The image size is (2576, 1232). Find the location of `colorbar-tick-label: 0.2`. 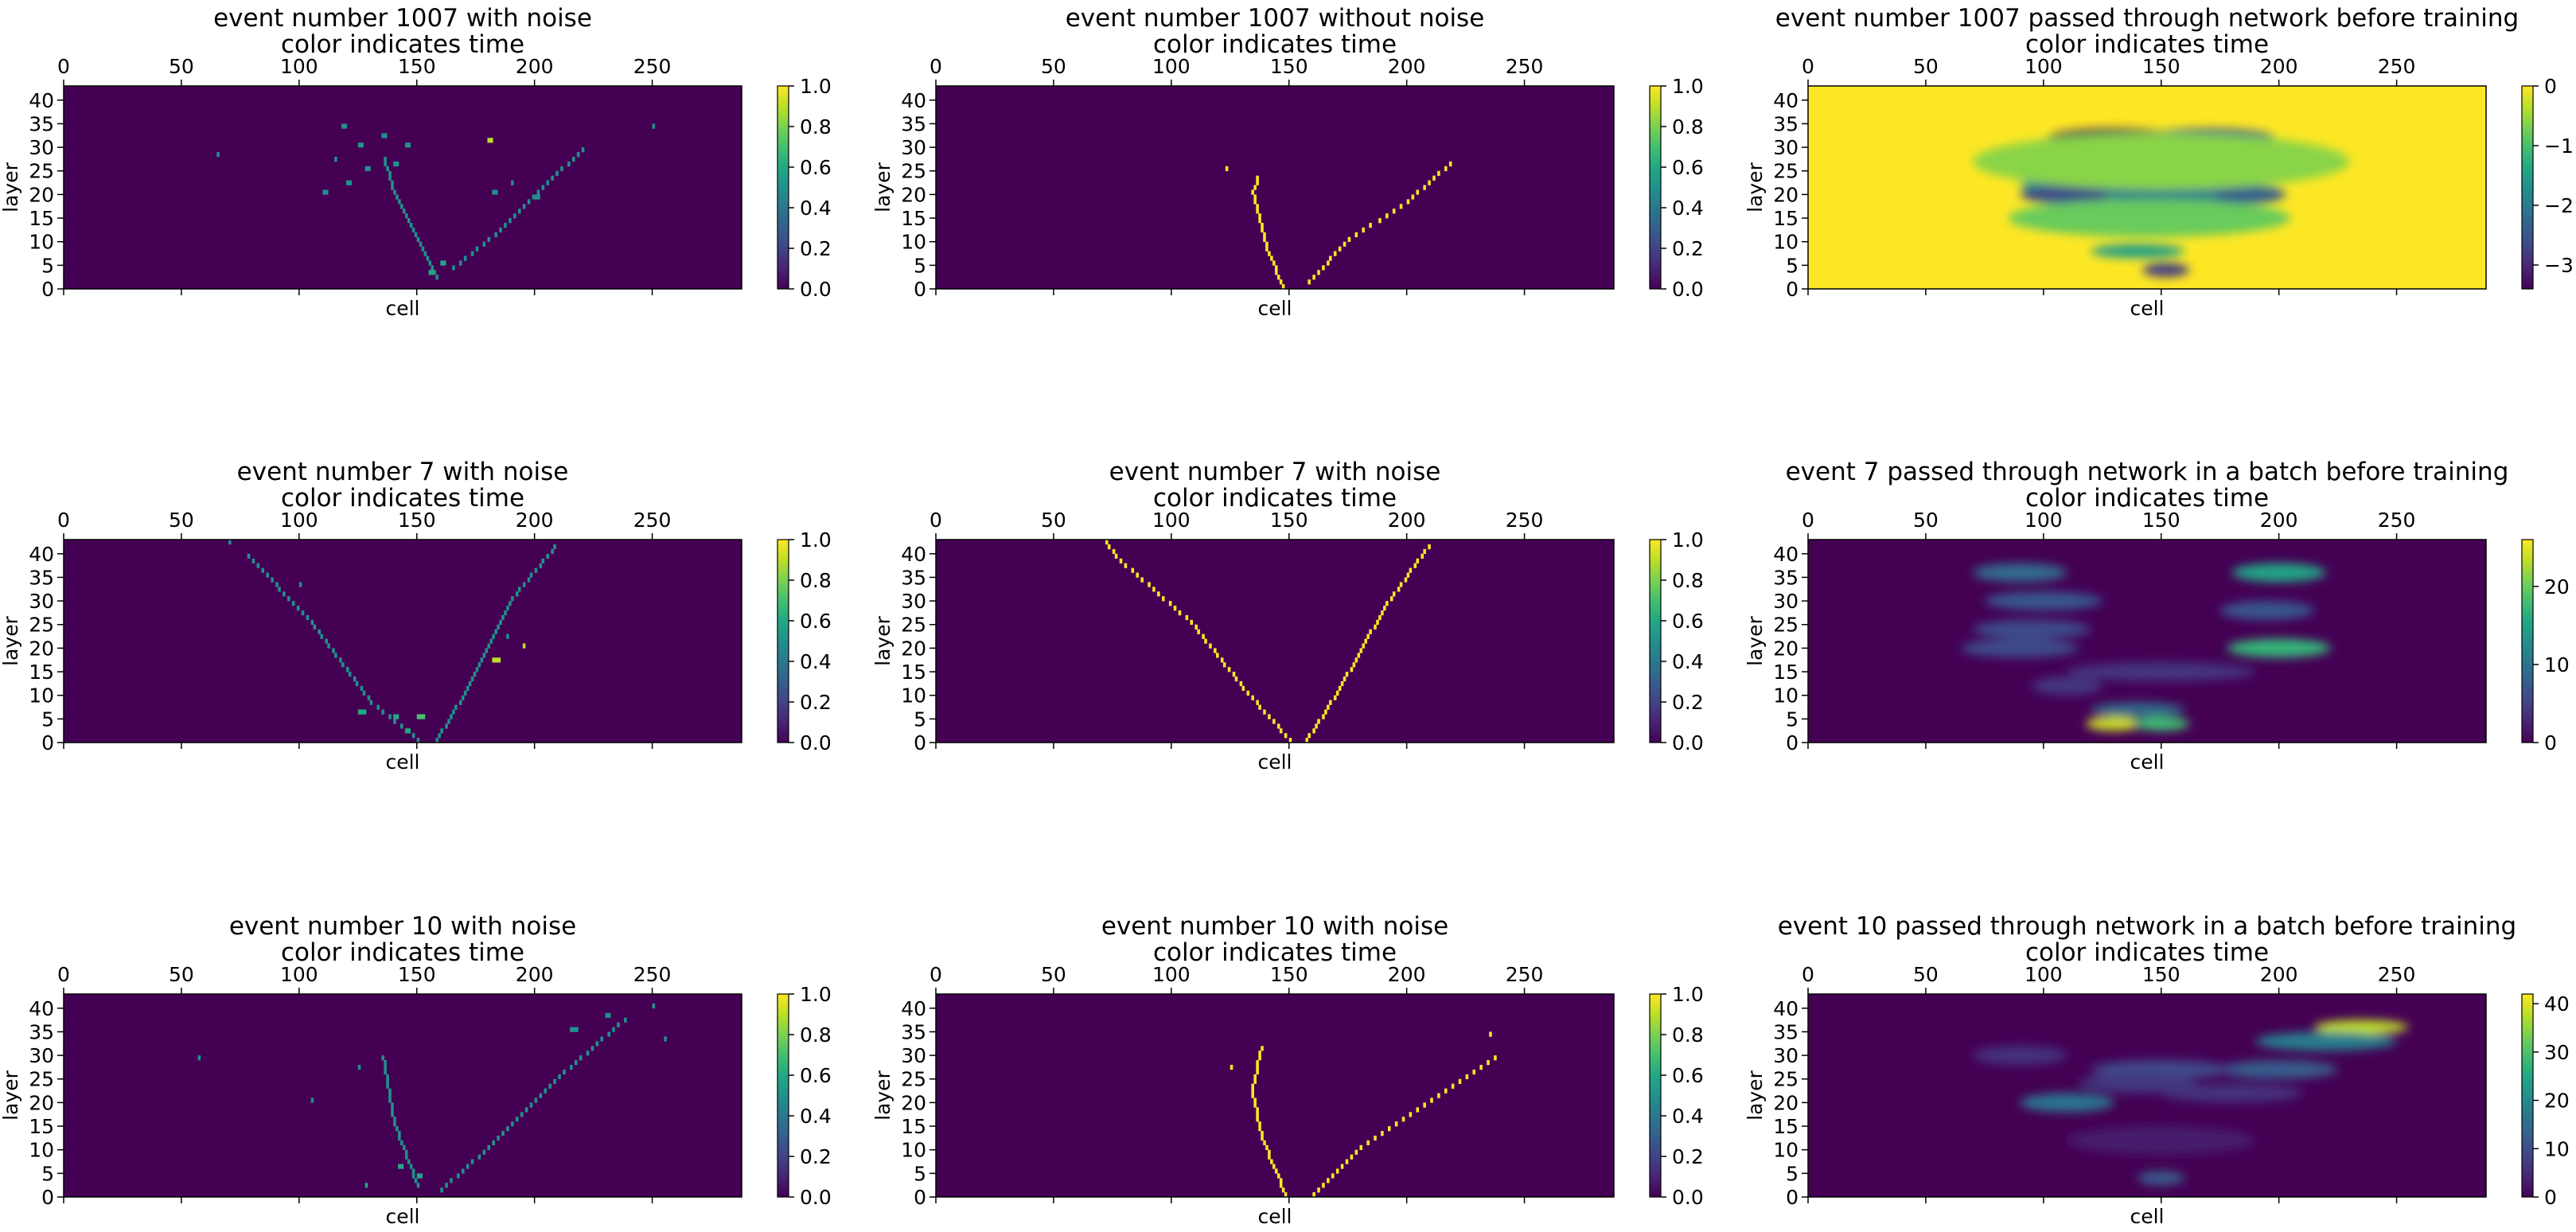

colorbar-tick-label: 0.2 is located at coordinates (1688, 248).